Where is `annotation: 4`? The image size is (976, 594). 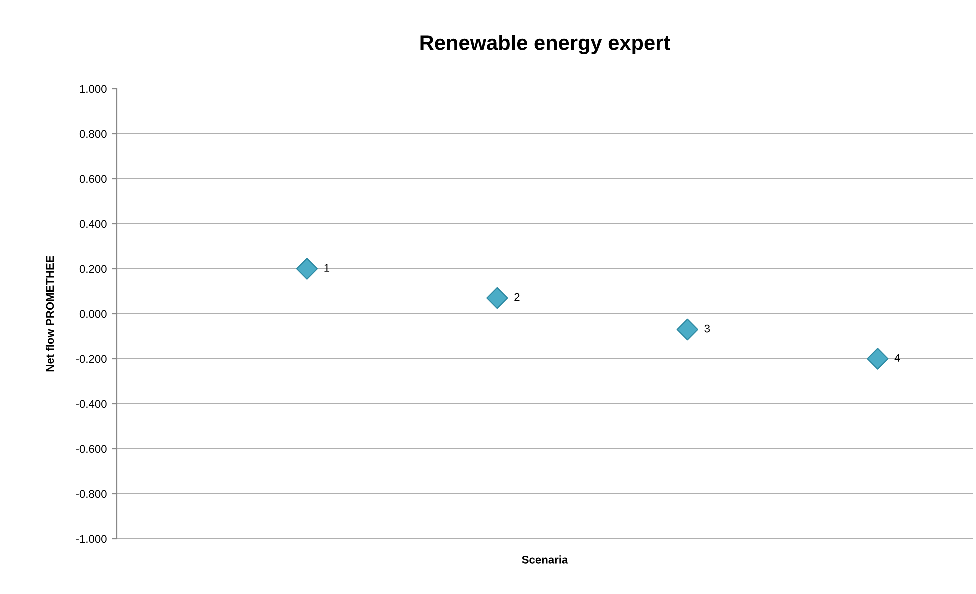
annotation: 4 is located at coordinates (897, 358).